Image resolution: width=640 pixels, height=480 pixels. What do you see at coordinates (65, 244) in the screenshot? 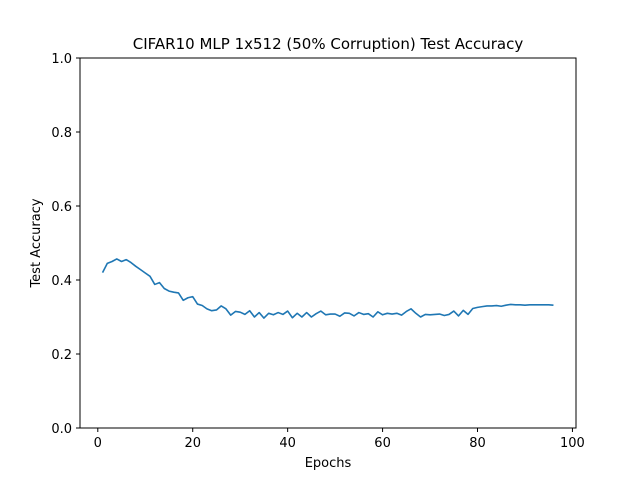
I see `y-axis: 0.0 0.2 0.4 0.6 0.8 1.0` at bounding box center [65, 244].